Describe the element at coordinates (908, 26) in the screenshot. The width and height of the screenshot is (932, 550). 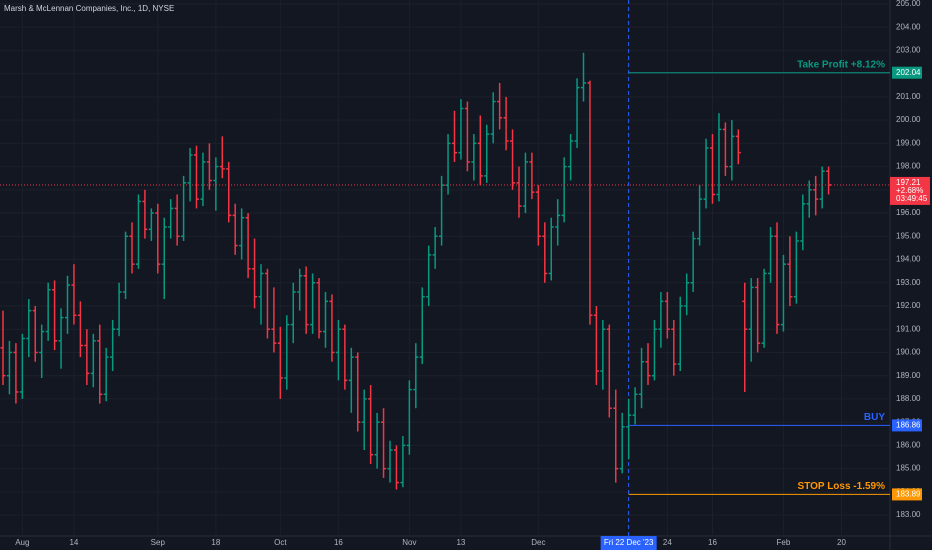
I see `y-tick-label: 204.00` at that location.